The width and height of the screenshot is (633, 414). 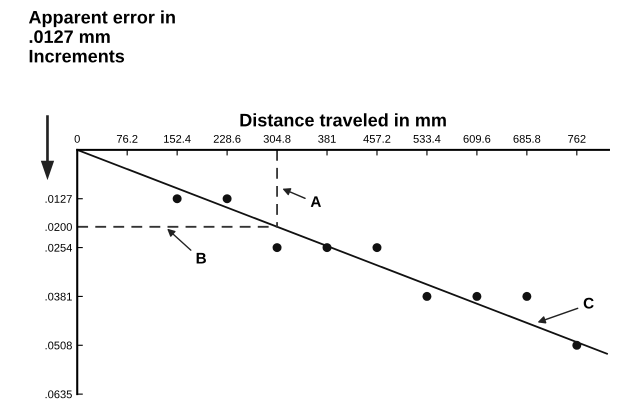 What do you see at coordinates (277, 138) in the screenshot?
I see `x-tick-label: 304.8` at bounding box center [277, 138].